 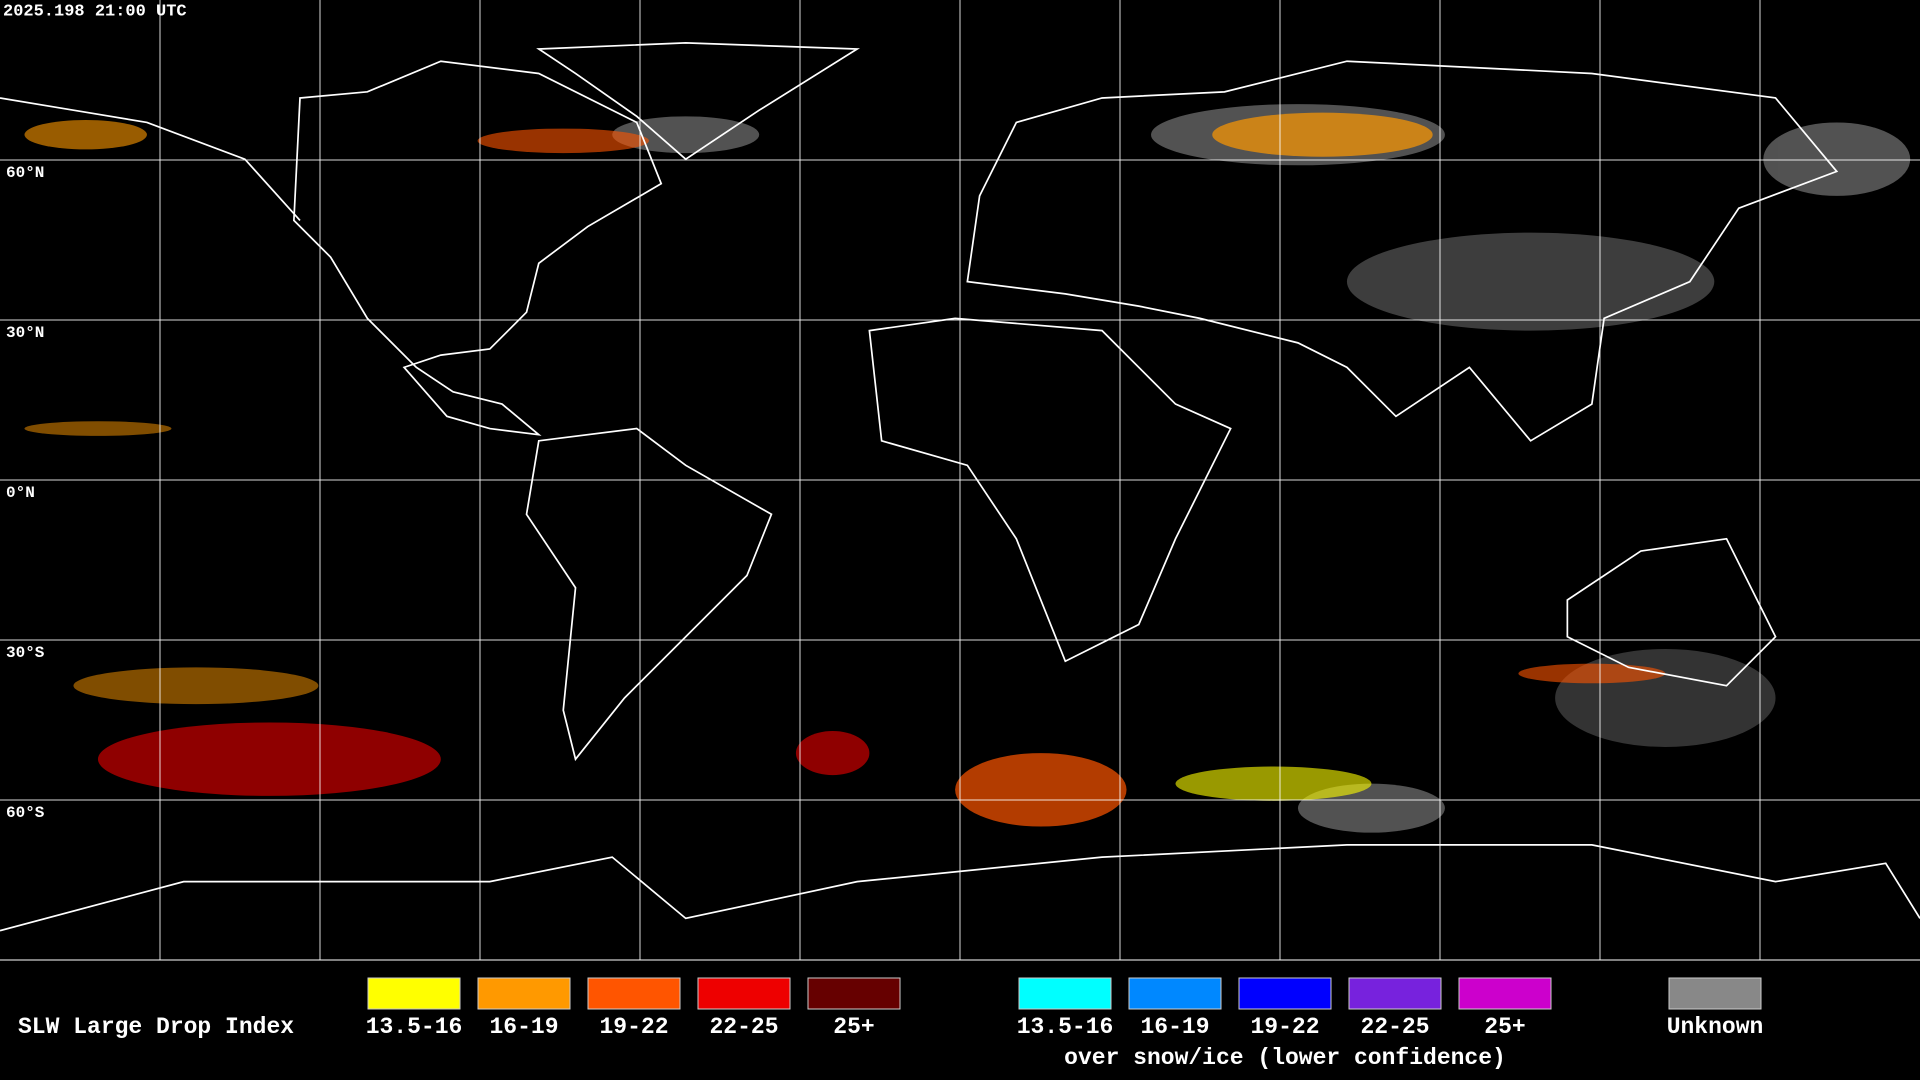 What do you see at coordinates (95, 11) in the screenshot?
I see `timestamp: 2025.198 21:00 UTC` at bounding box center [95, 11].